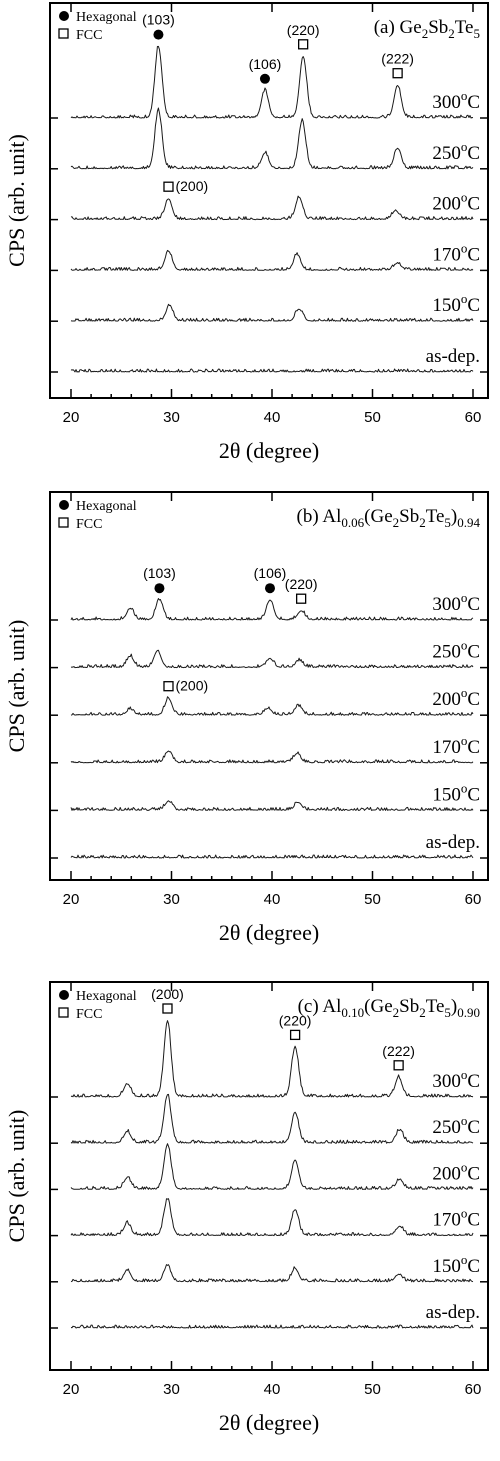 This screenshot has height=1461, width=500. What do you see at coordinates (453, 356) in the screenshot?
I see `temperature-label: as-dep.` at bounding box center [453, 356].